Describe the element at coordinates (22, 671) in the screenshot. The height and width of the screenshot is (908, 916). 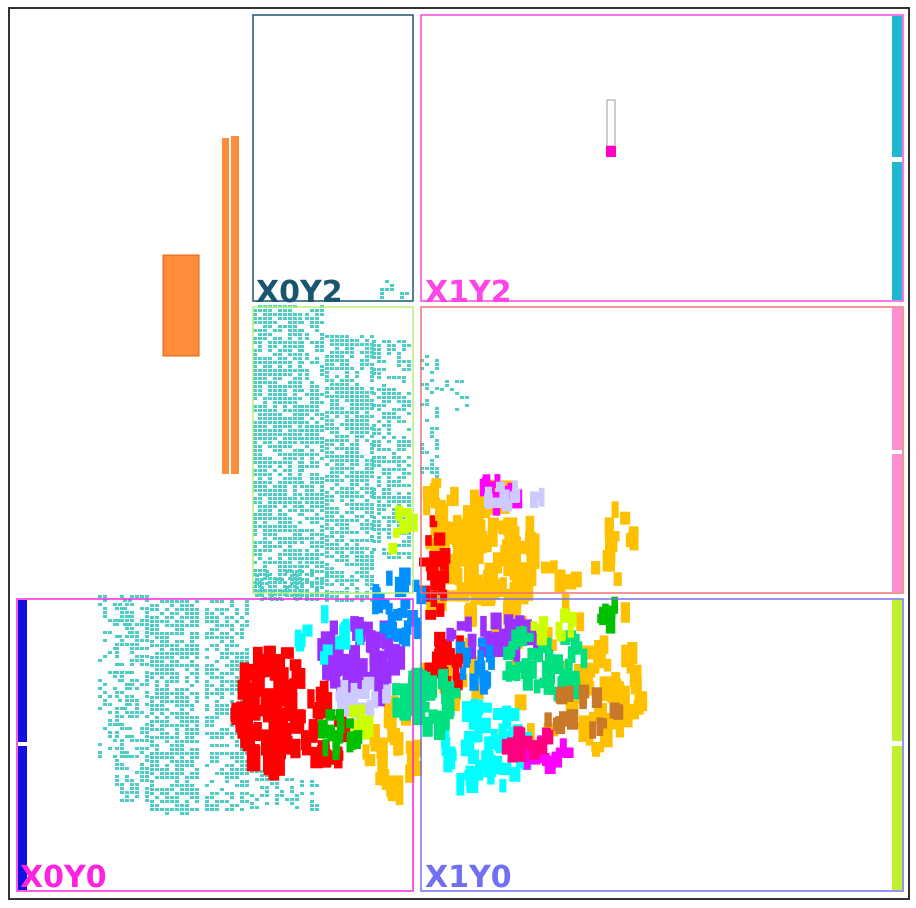
I see `strip-x0y0-top` at that location.